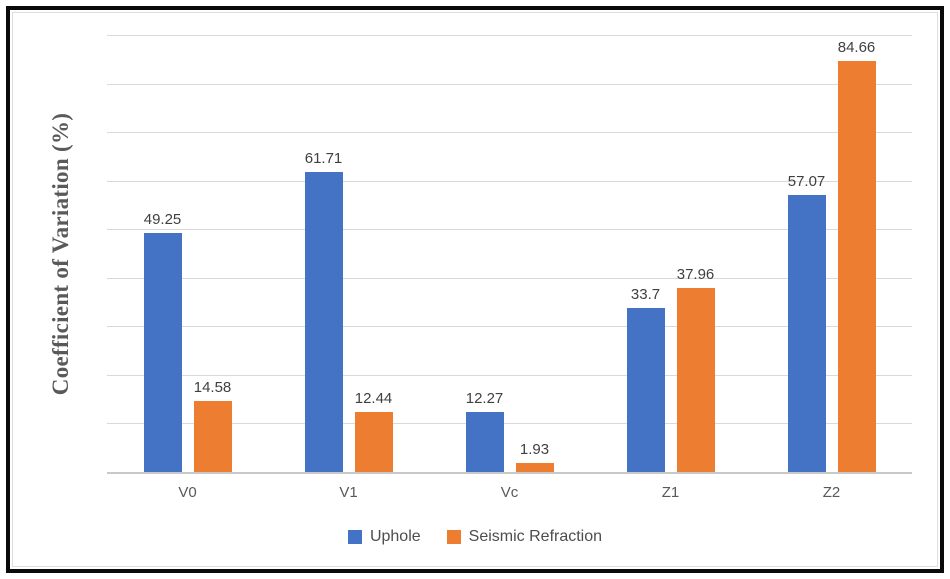  I want to click on bar-uphole-z1, so click(645, 390).